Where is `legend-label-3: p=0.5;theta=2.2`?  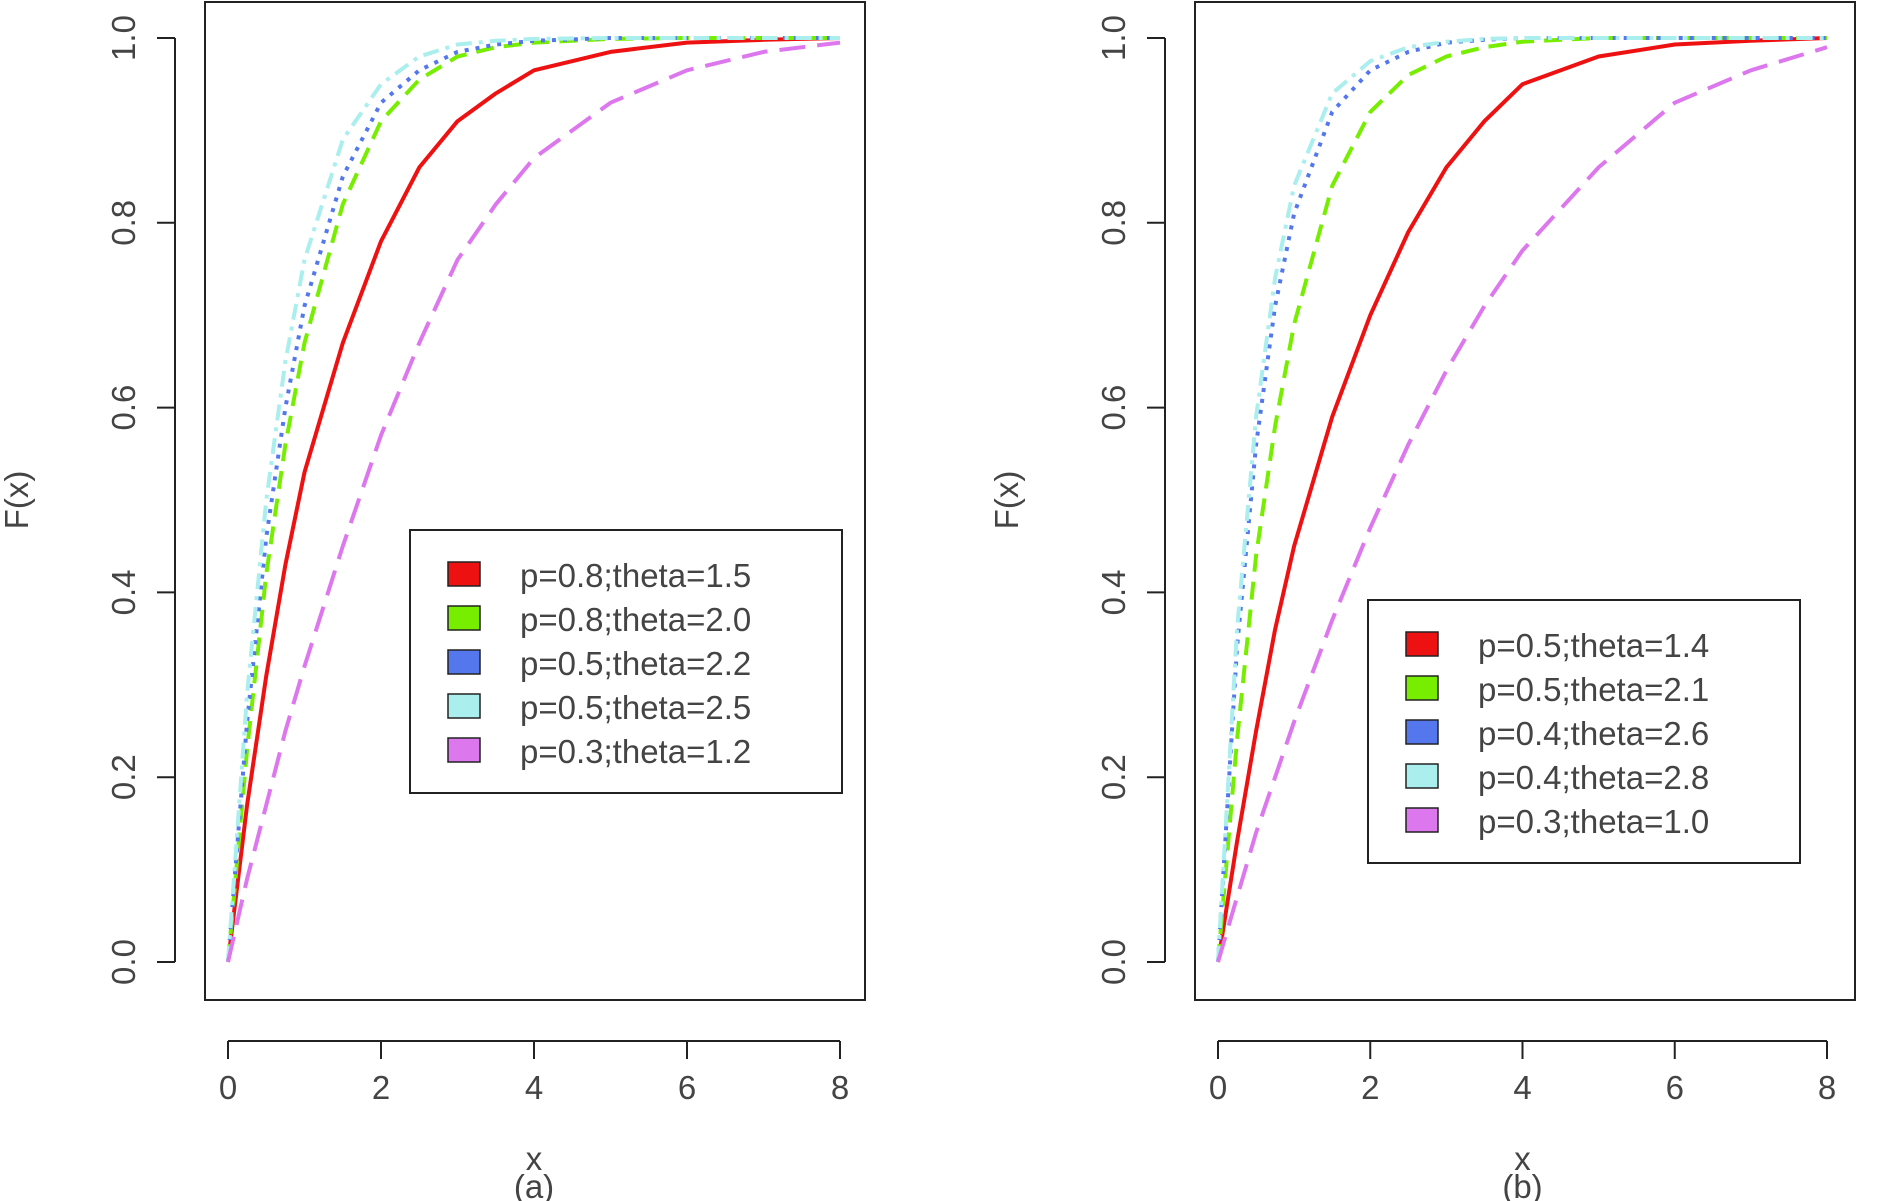
legend-label-3: p=0.5;theta=2.2 is located at coordinates (635, 663).